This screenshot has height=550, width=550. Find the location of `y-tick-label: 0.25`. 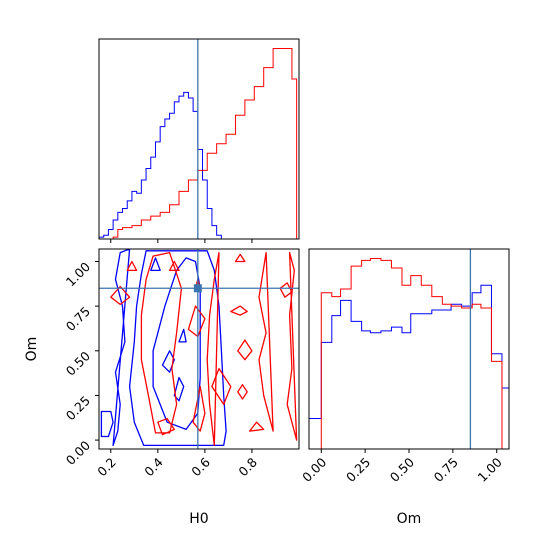

y-tick-label: 0.25 is located at coordinates (78, 408).